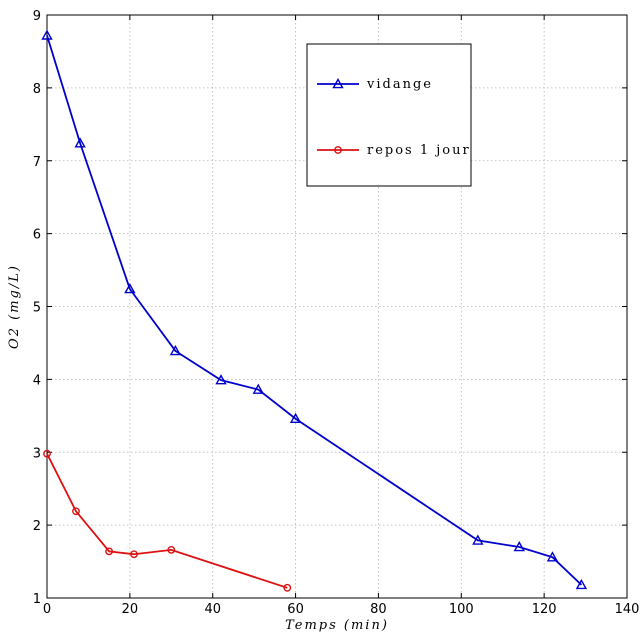 The height and width of the screenshot is (637, 642). Describe the element at coordinates (378, 609) in the screenshot. I see `x-tick-label: 80` at that location.